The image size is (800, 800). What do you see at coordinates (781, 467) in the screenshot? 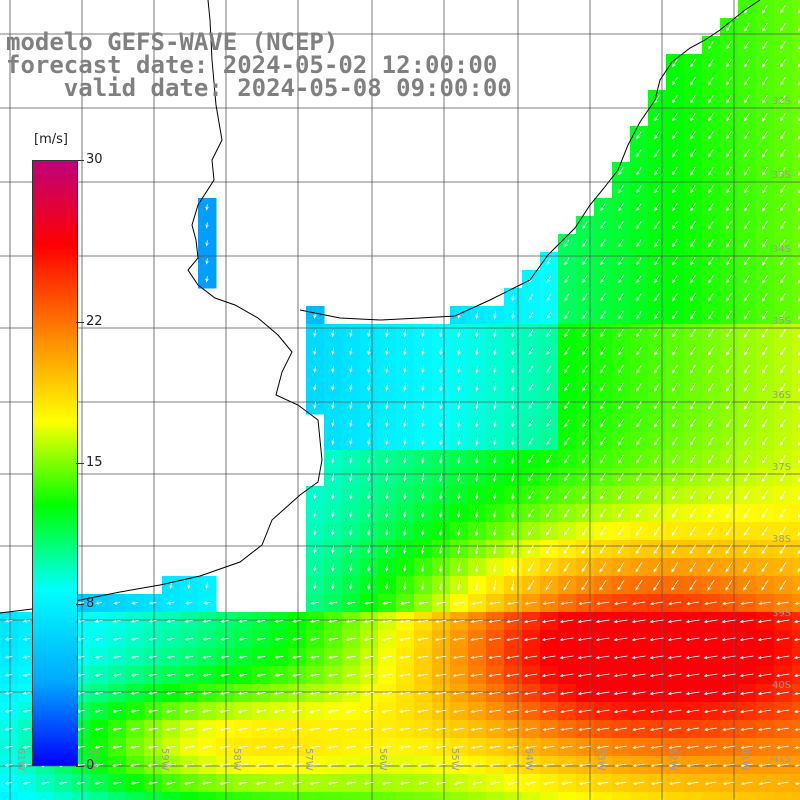
I see `latitude-label: 37S` at bounding box center [781, 467].